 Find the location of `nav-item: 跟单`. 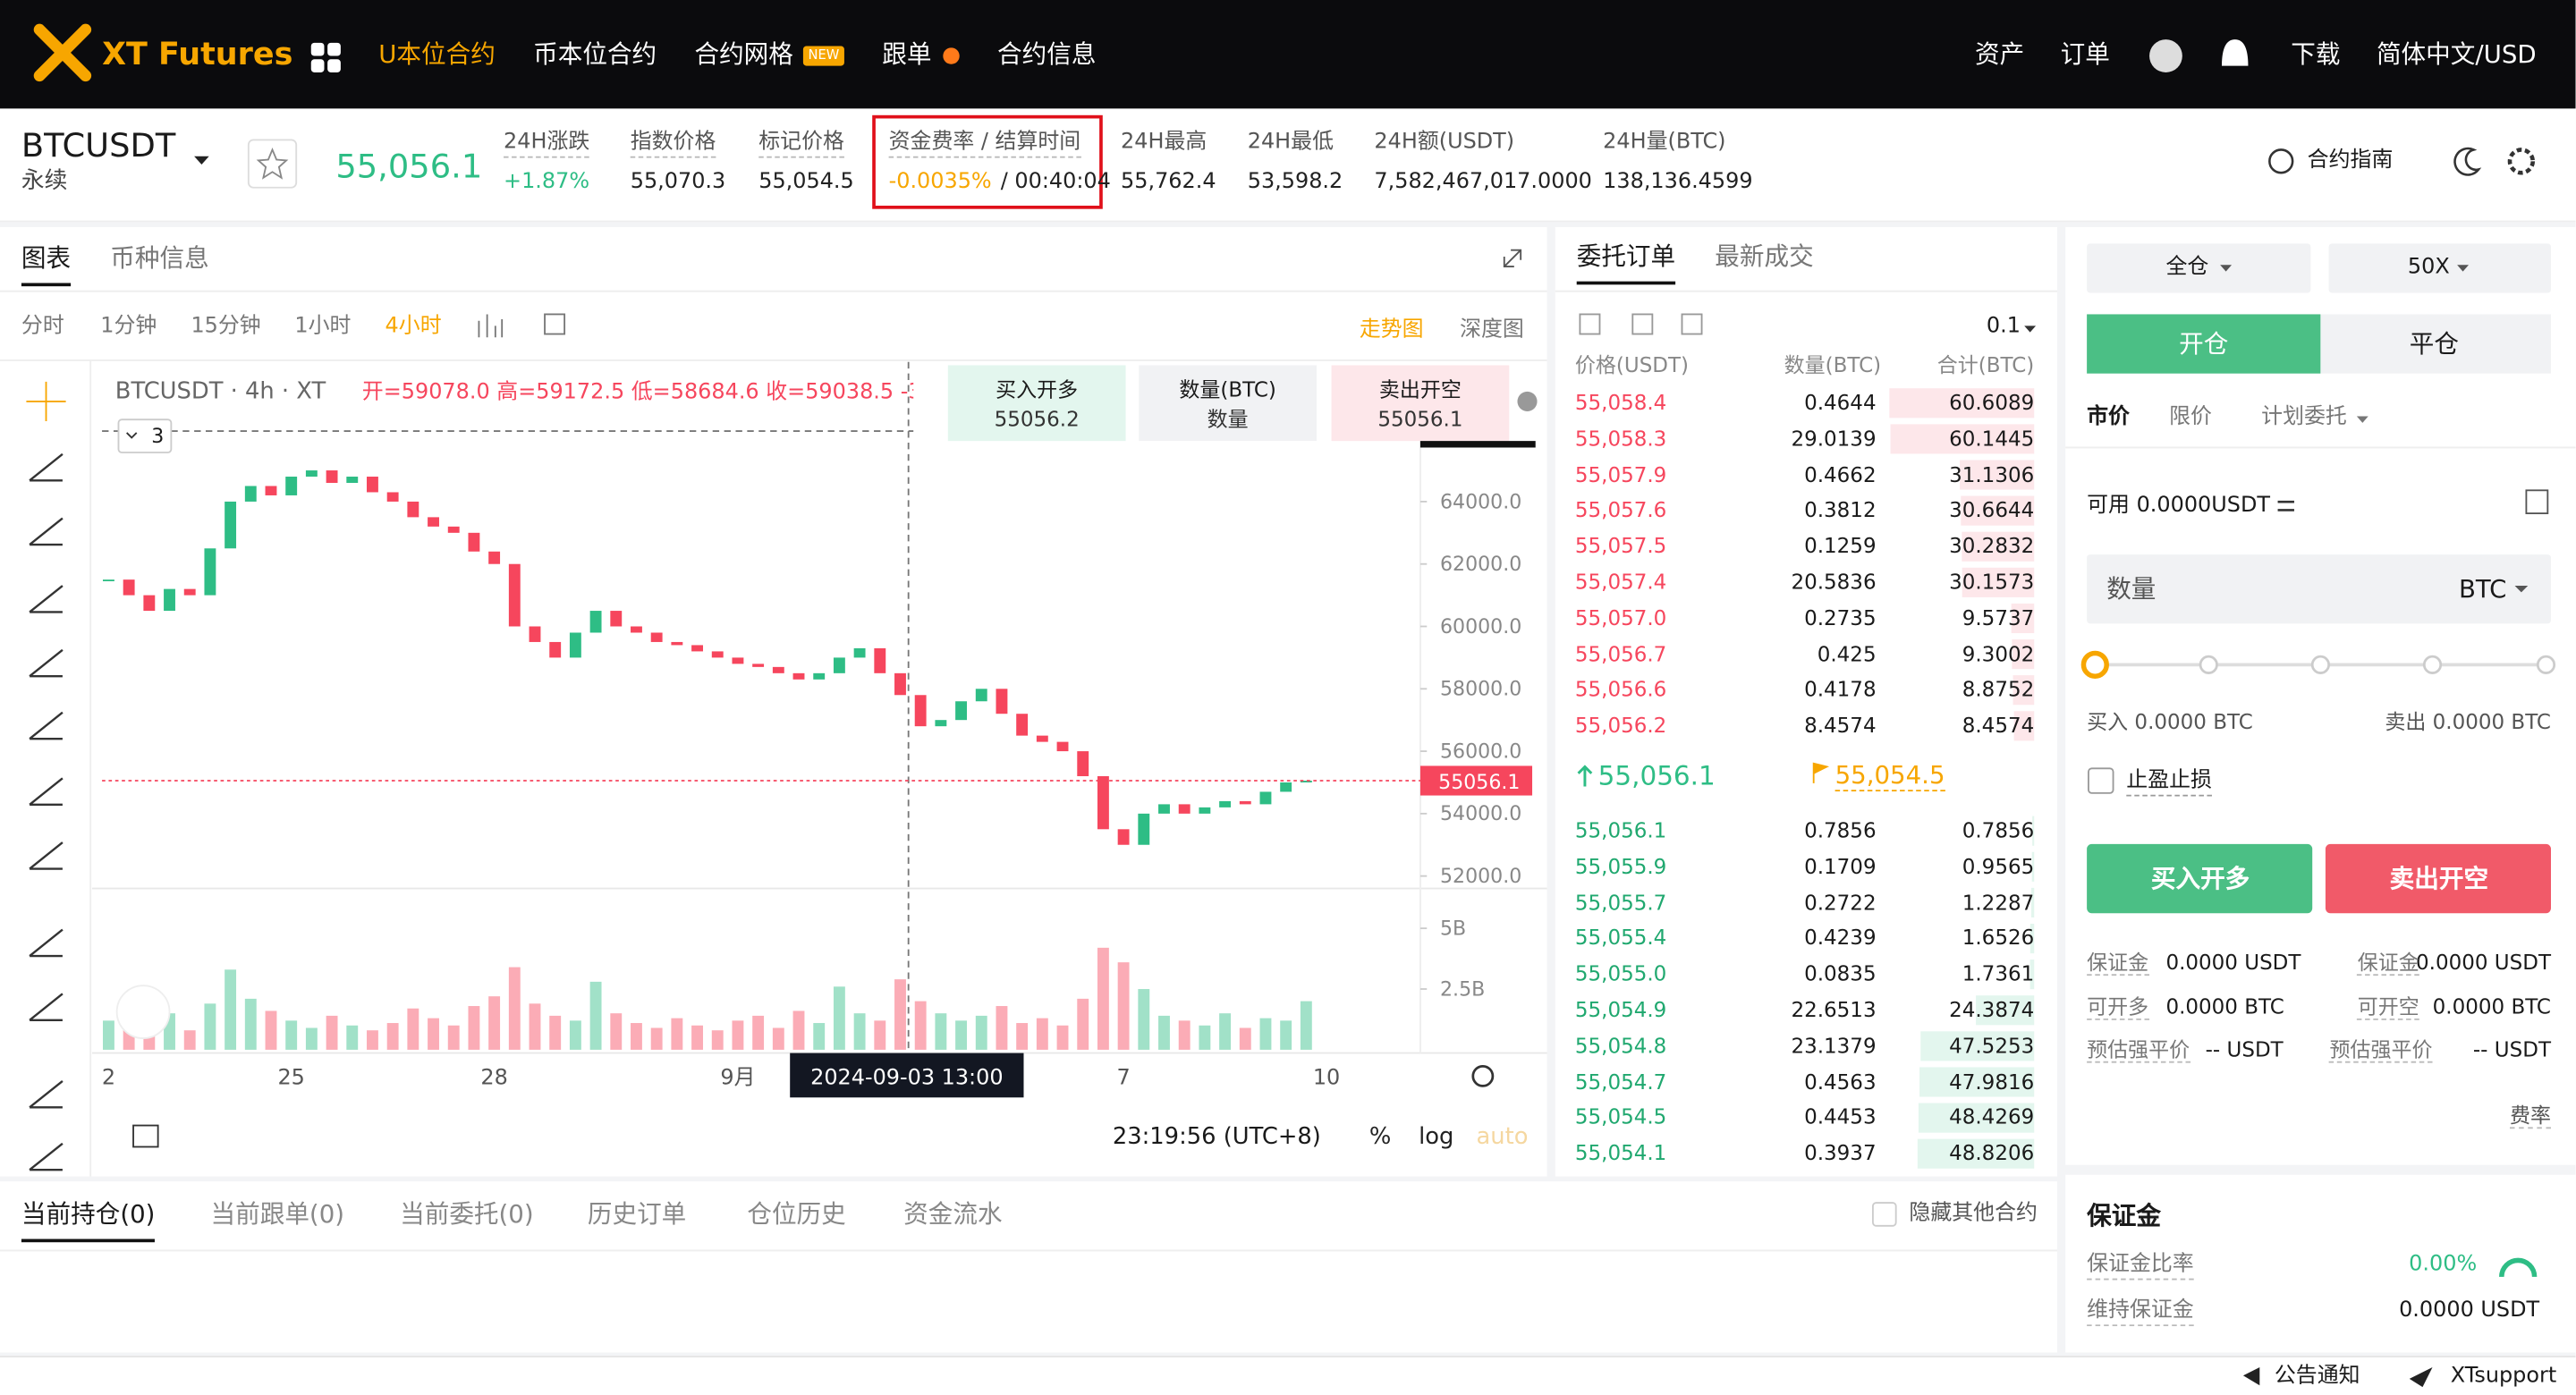

nav-item: 跟单 is located at coordinates (907, 54).